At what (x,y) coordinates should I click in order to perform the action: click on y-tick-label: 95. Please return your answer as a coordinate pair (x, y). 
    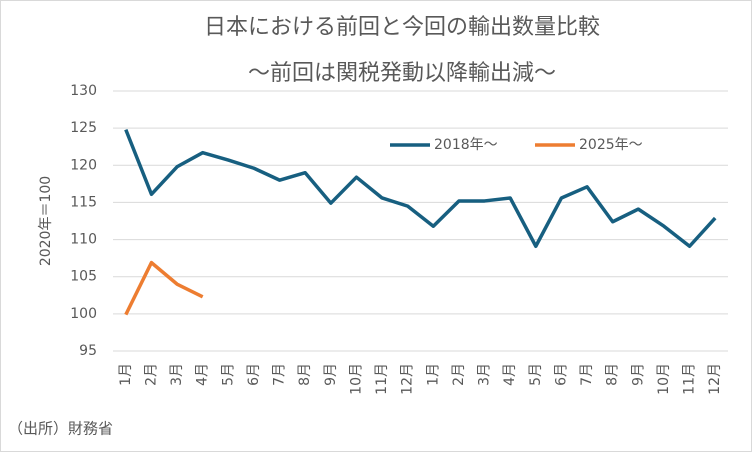
    Looking at the image, I should click on (88, 351).